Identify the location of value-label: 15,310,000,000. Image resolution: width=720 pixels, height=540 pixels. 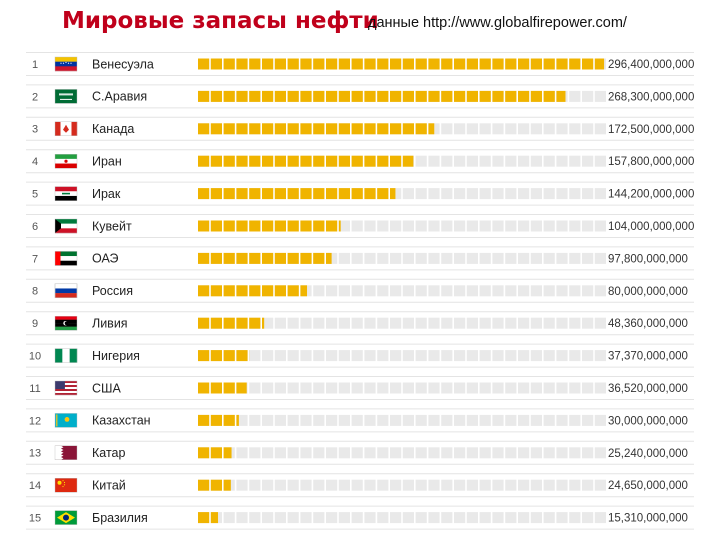
(648, 519).